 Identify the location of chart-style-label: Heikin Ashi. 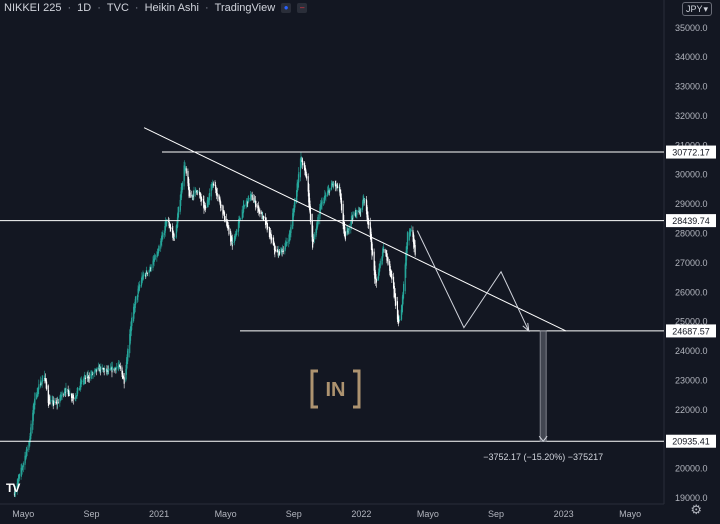
(171, 8).